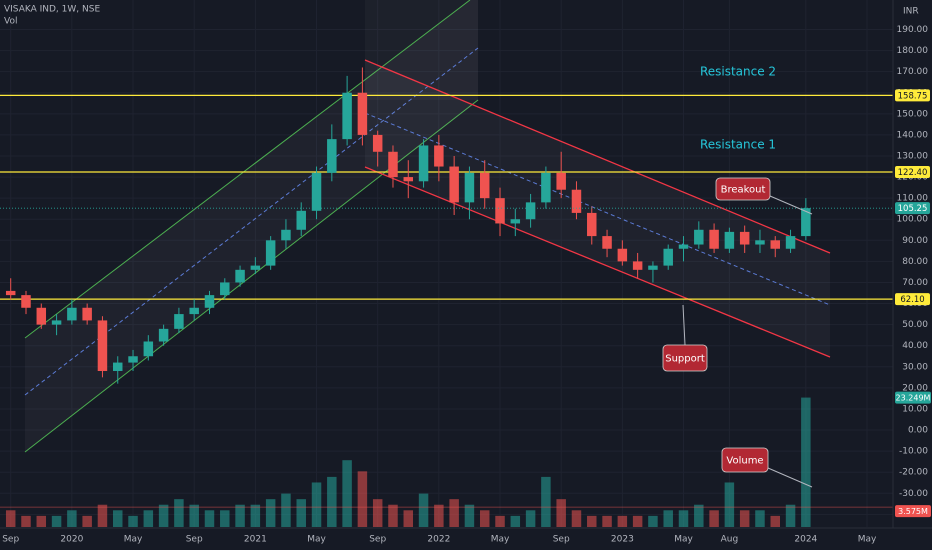  What do you see at coordinates (684, 325) in the screenshot?
I see `callout-pointer` at bounding box center [684, 325].